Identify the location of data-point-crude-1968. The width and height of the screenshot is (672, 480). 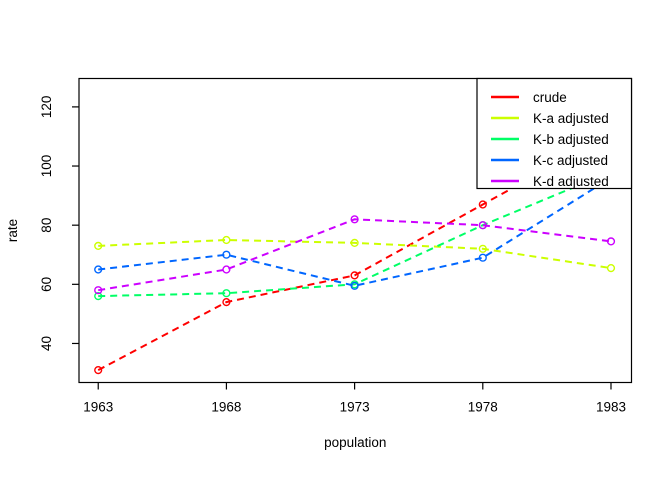
(226, 302).